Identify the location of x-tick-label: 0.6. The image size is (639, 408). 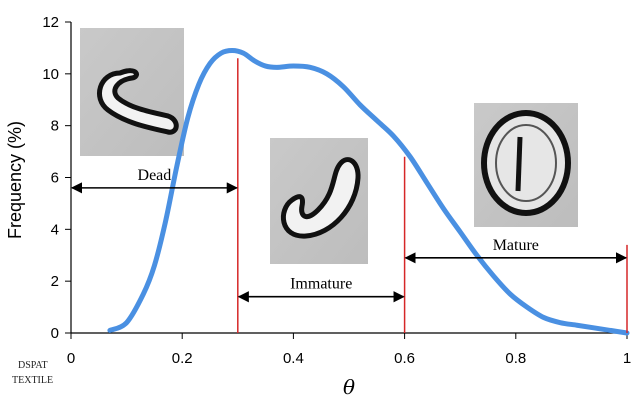
(404, 358).